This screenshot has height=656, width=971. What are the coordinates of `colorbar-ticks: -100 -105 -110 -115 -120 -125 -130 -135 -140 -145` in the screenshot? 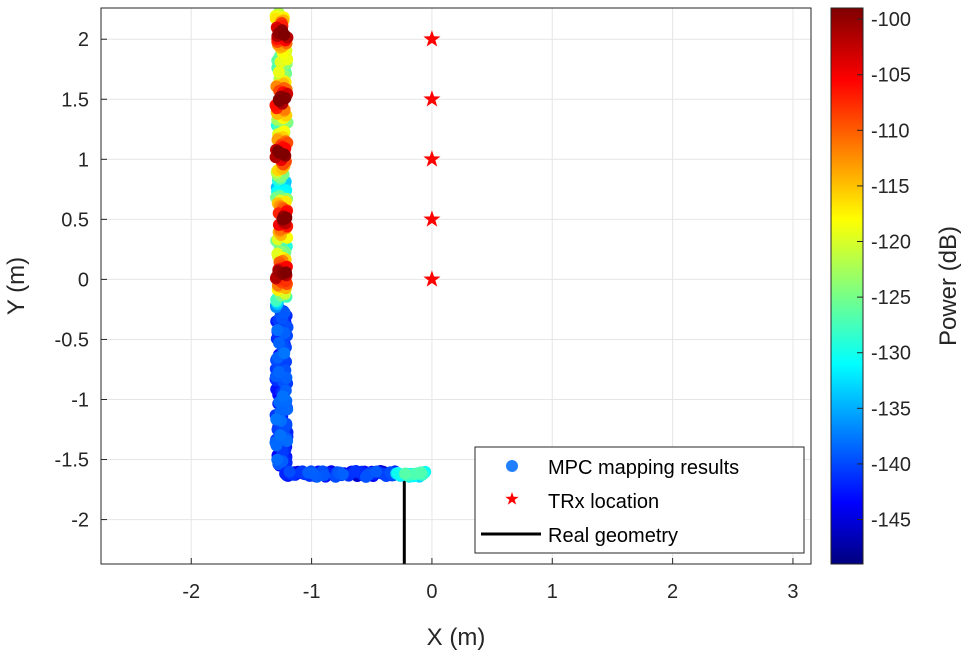 It's located at (884, 270).